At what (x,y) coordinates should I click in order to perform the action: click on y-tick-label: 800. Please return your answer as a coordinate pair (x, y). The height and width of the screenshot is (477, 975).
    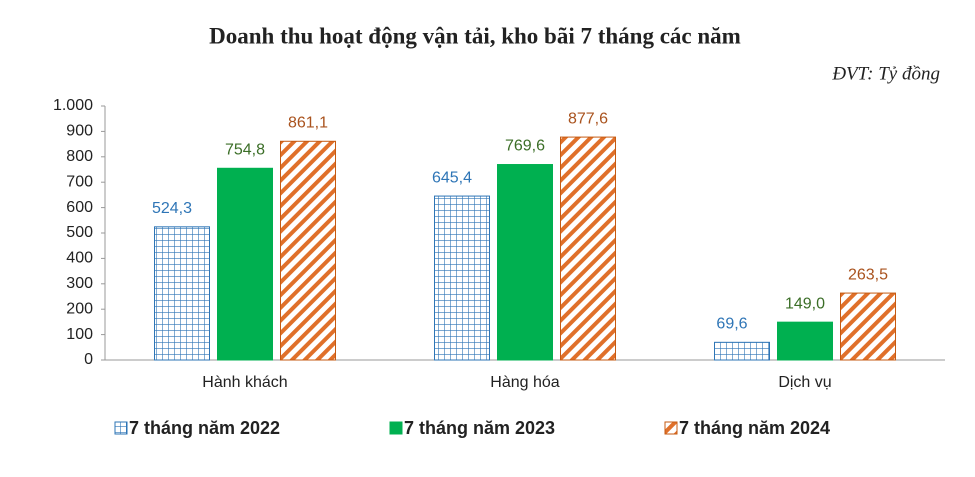
    Looking at the image, I should click on (79, 156).